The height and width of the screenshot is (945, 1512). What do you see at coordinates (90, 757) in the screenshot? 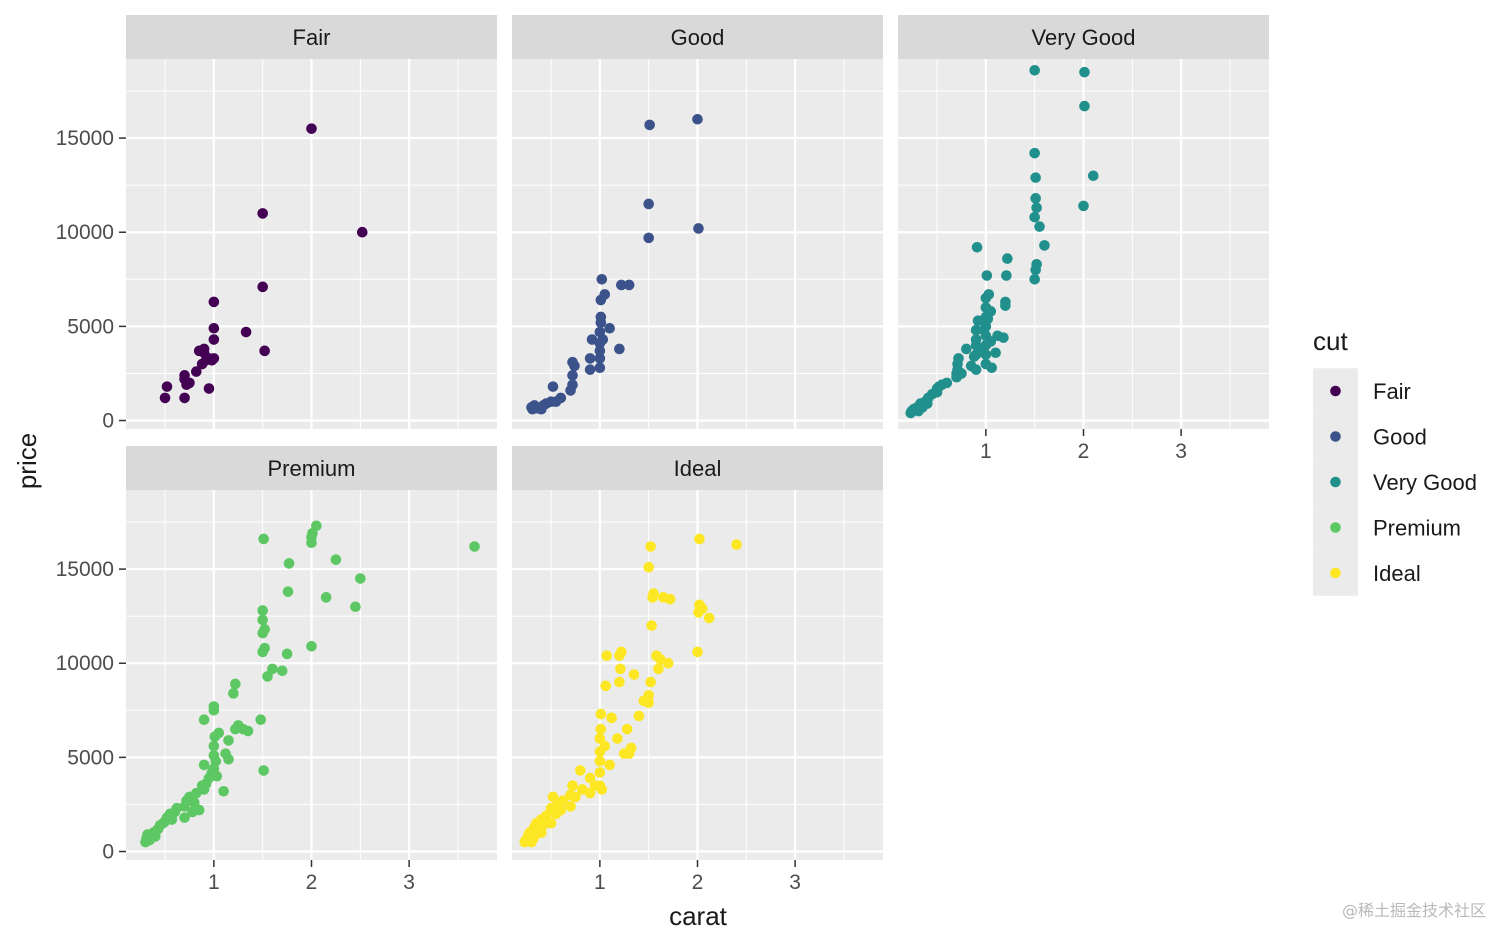
I see `y-tick-label: 5000` at bounding box center [90, 757].